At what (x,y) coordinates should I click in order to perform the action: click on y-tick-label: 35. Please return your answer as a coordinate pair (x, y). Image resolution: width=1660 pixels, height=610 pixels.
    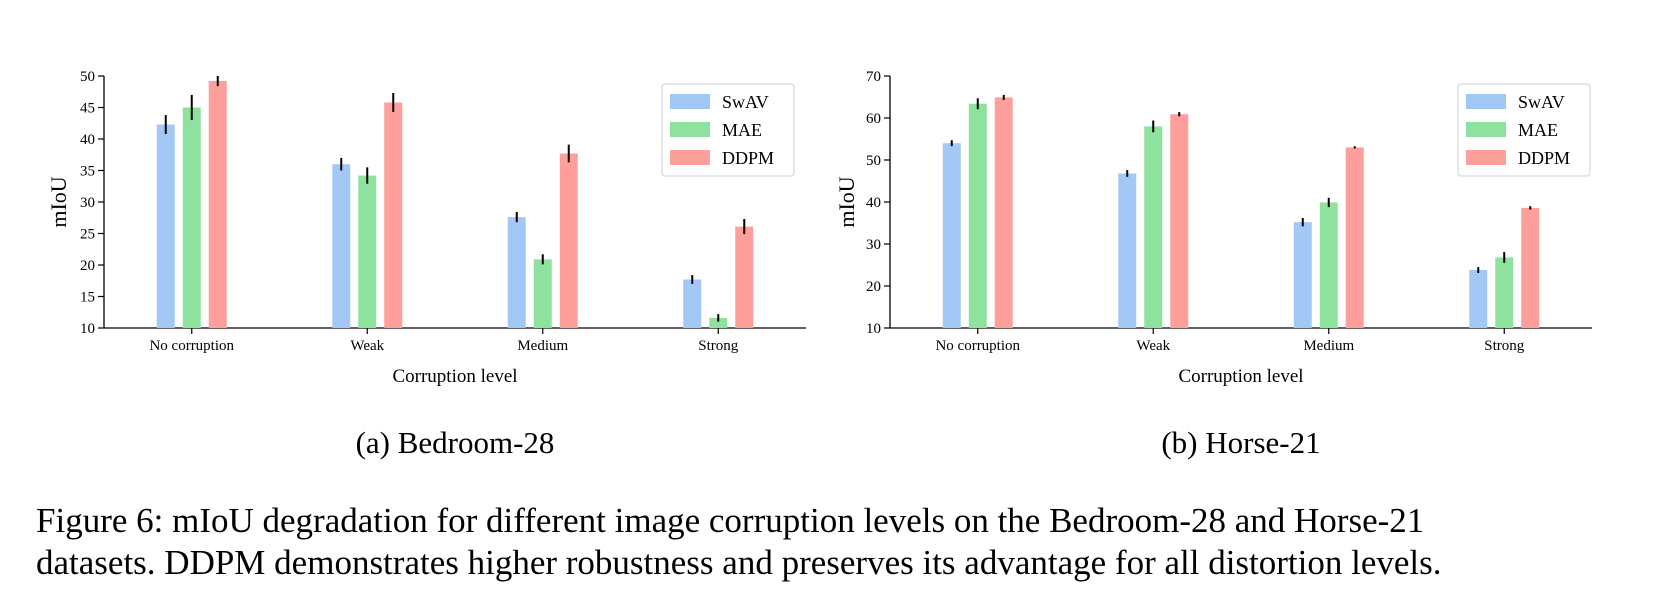
    Looking at the image, I should click on (87, 172).